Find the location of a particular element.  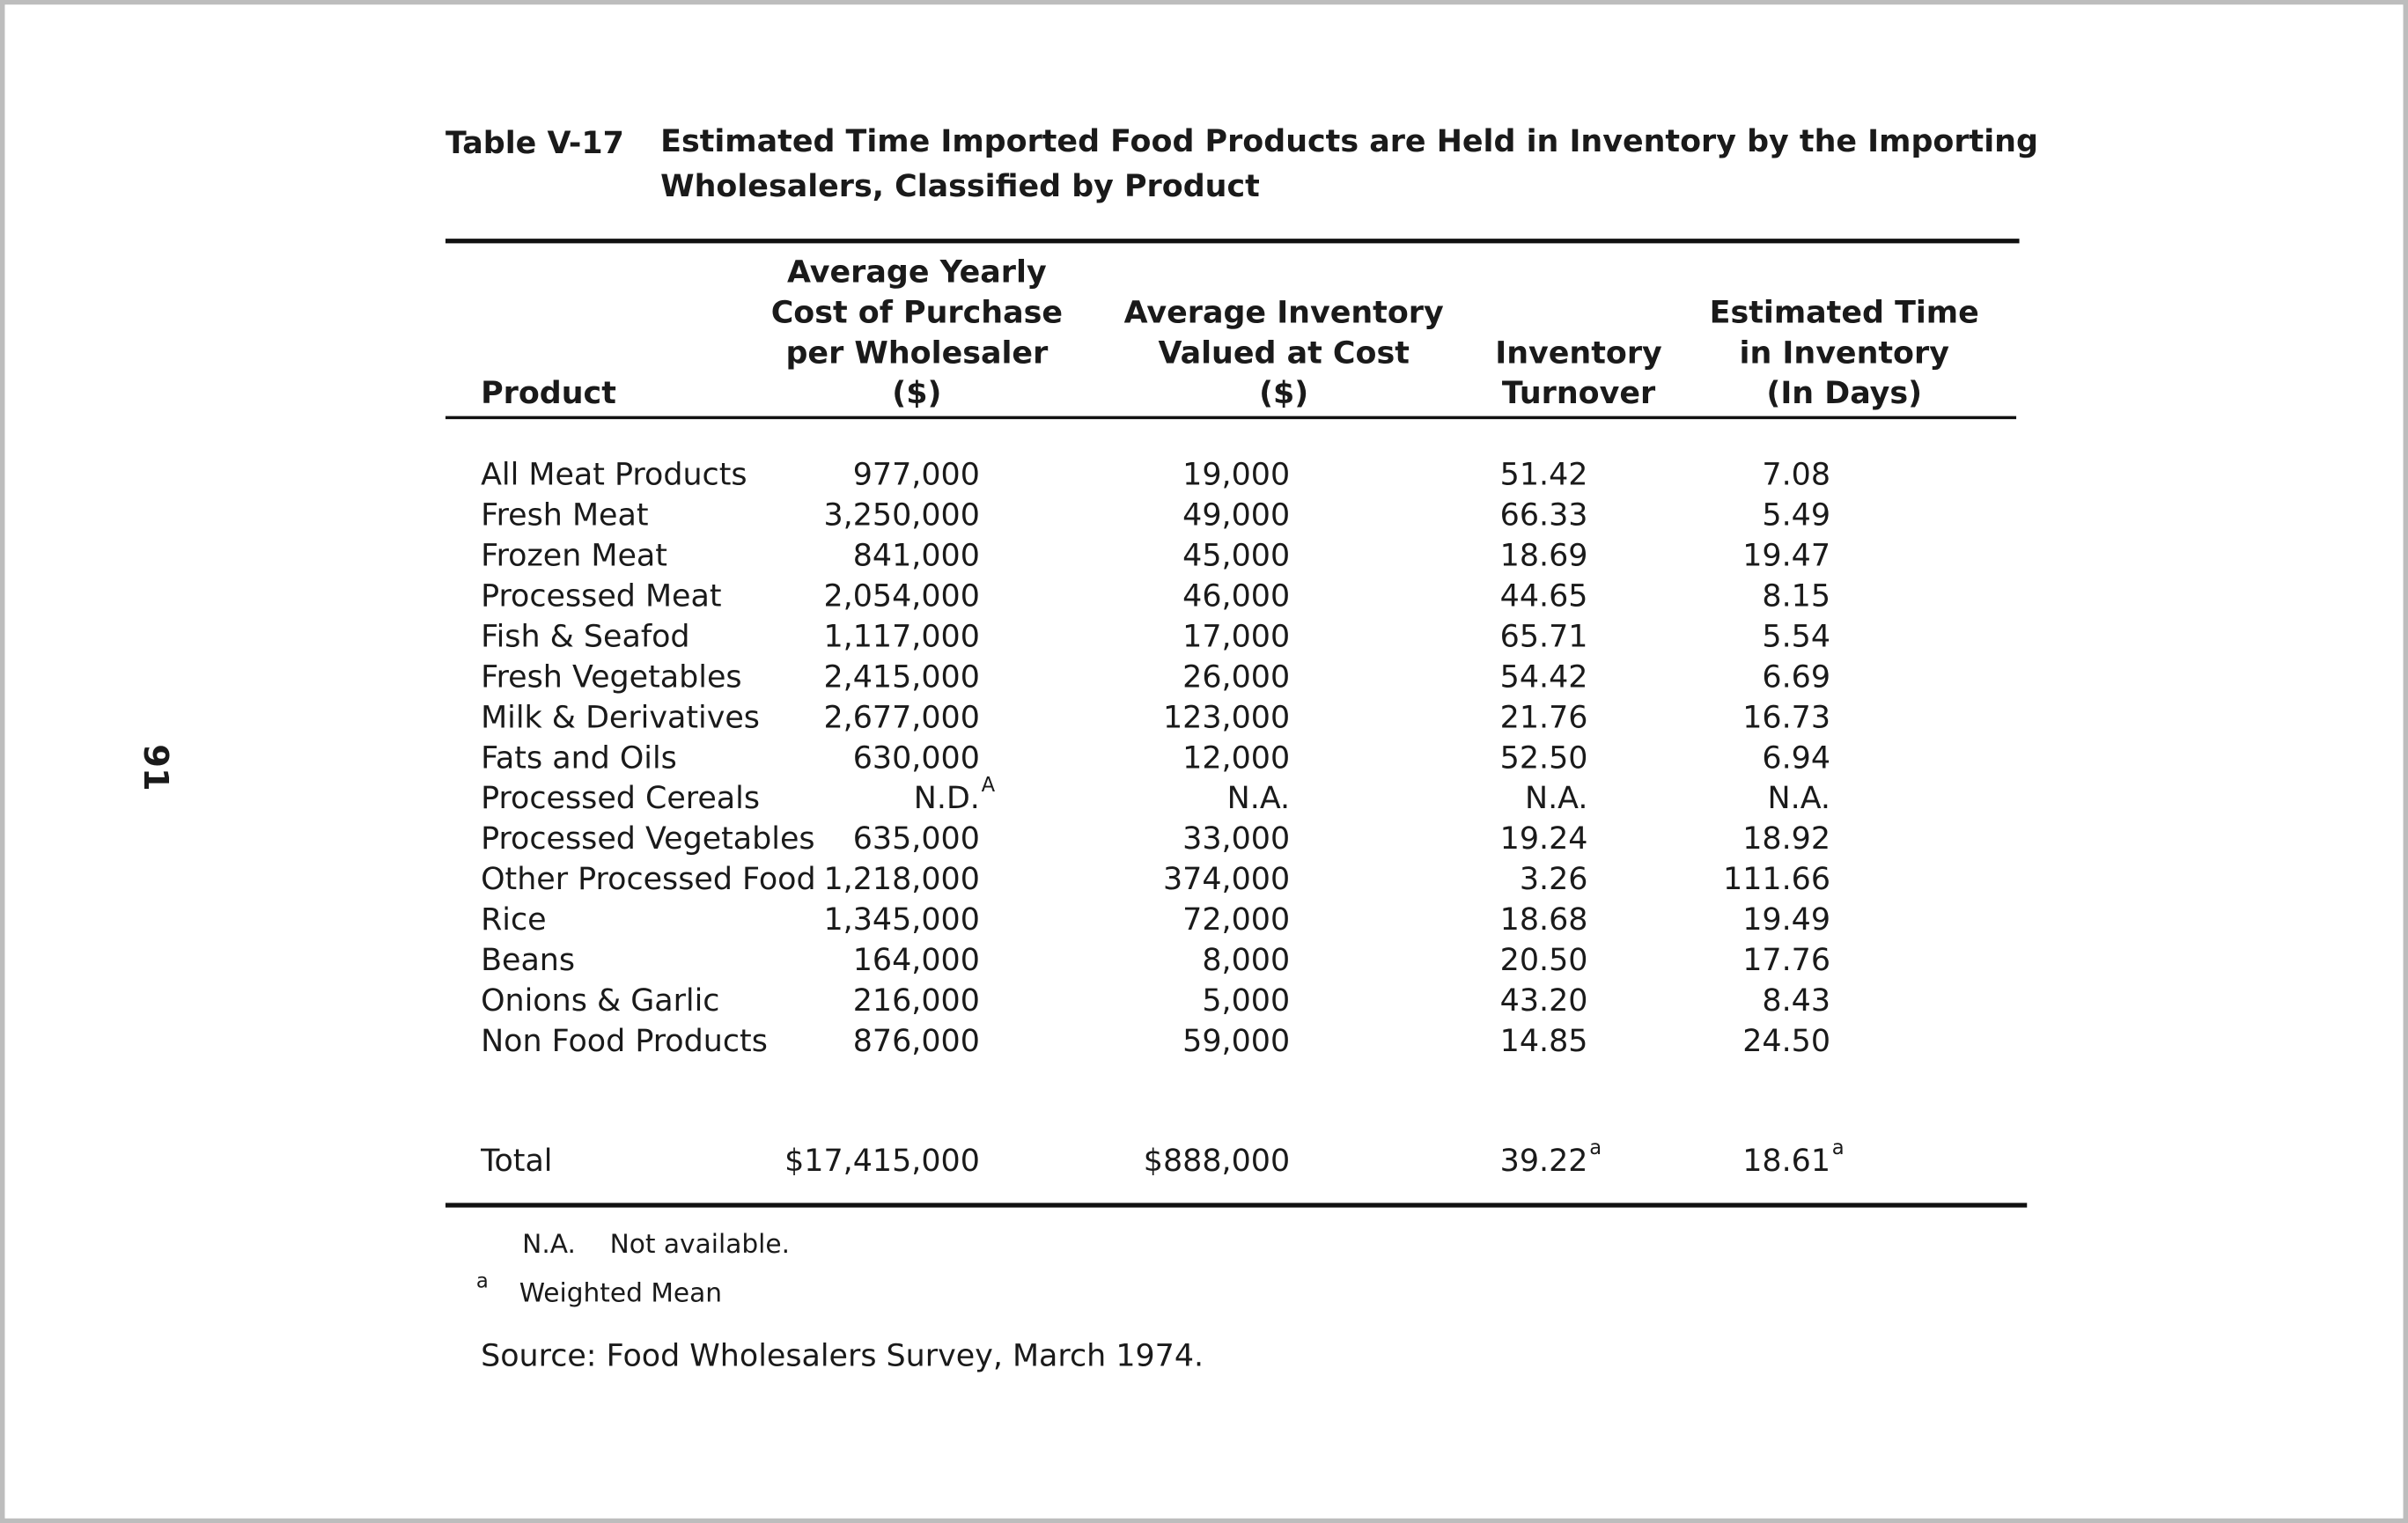

table-cell: 18.69 is located at coordinates (1544, 556).